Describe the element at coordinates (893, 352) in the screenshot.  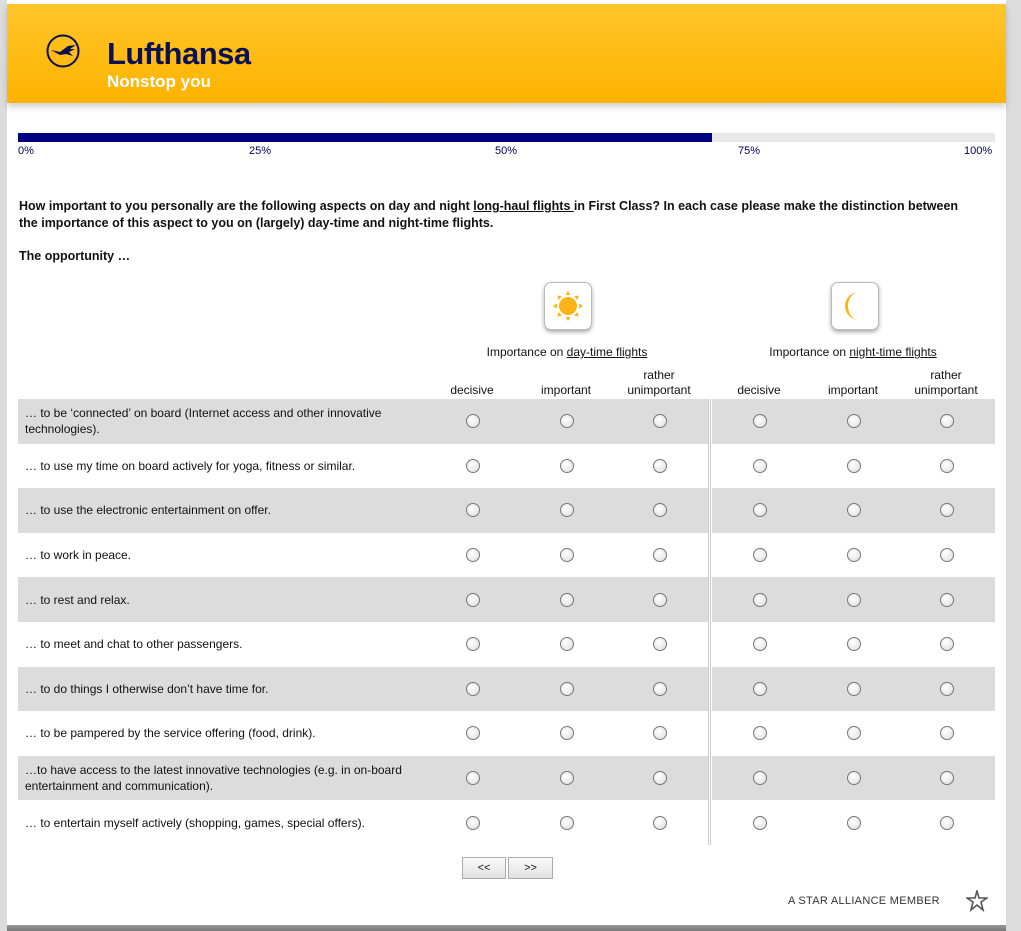
I see `night-time-link: night-time flights` at that location.